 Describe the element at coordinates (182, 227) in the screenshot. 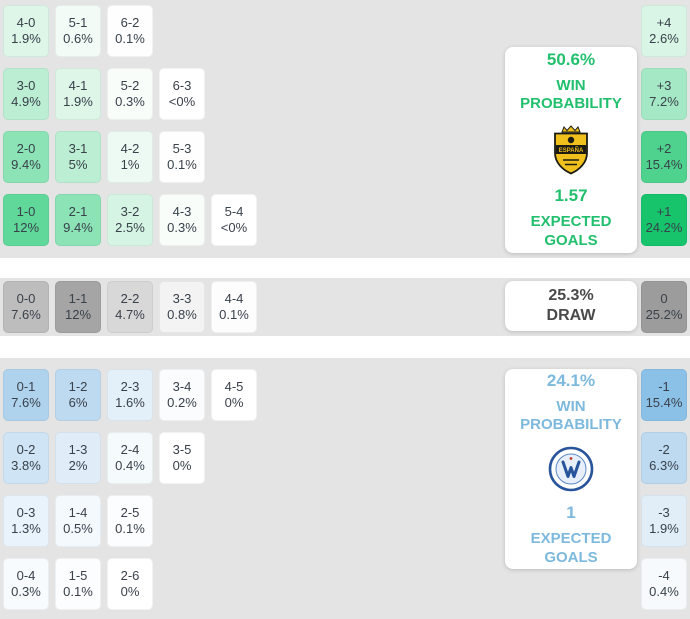

I see `probability-value: 0.3%` at that location.